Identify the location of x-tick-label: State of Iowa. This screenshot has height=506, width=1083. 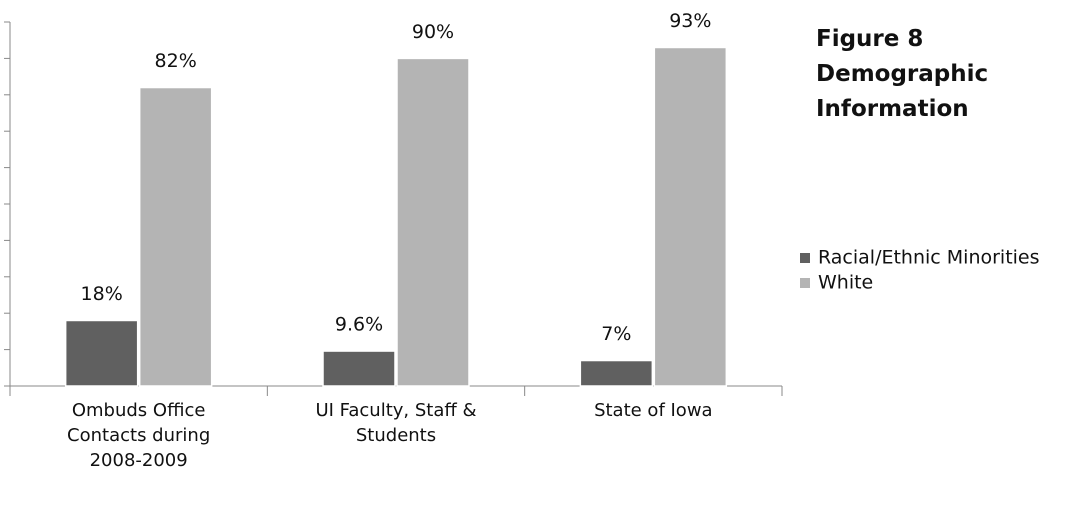
(653, 410).